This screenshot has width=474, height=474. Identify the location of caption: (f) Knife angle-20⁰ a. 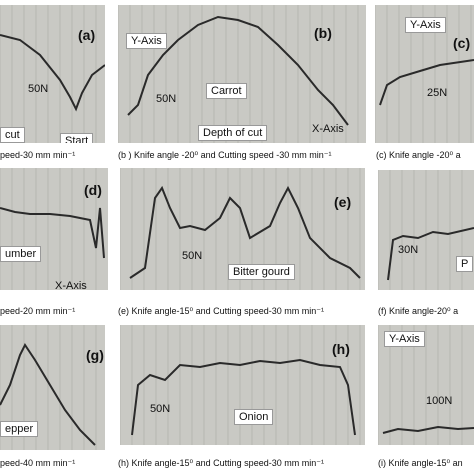
(418, 311).